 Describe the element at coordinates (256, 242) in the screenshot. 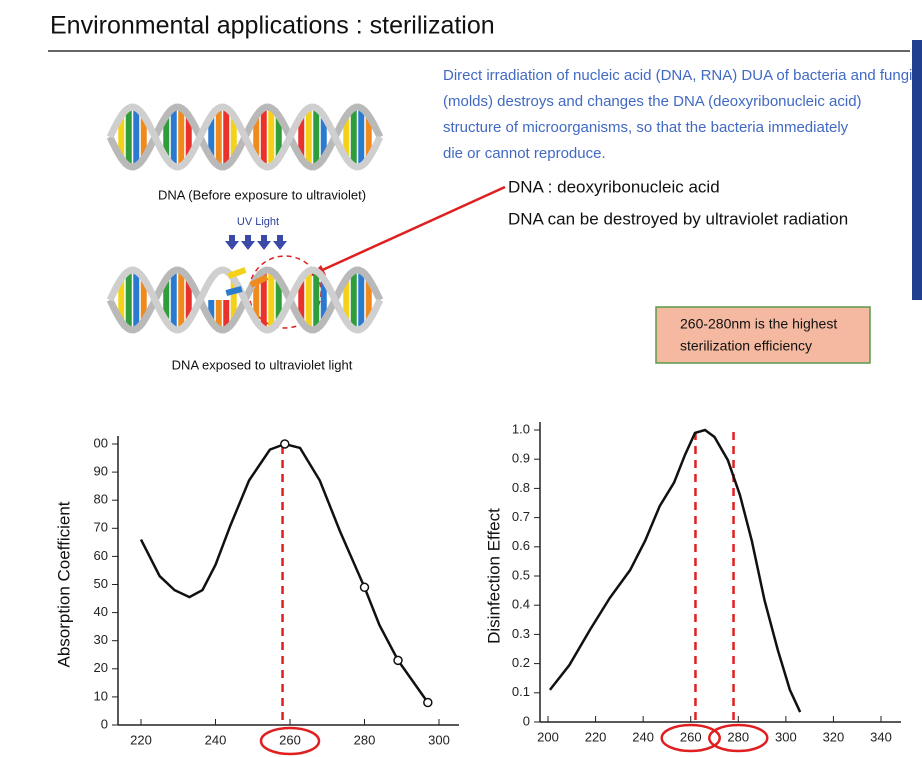

I see `uv-arrows` at that location.